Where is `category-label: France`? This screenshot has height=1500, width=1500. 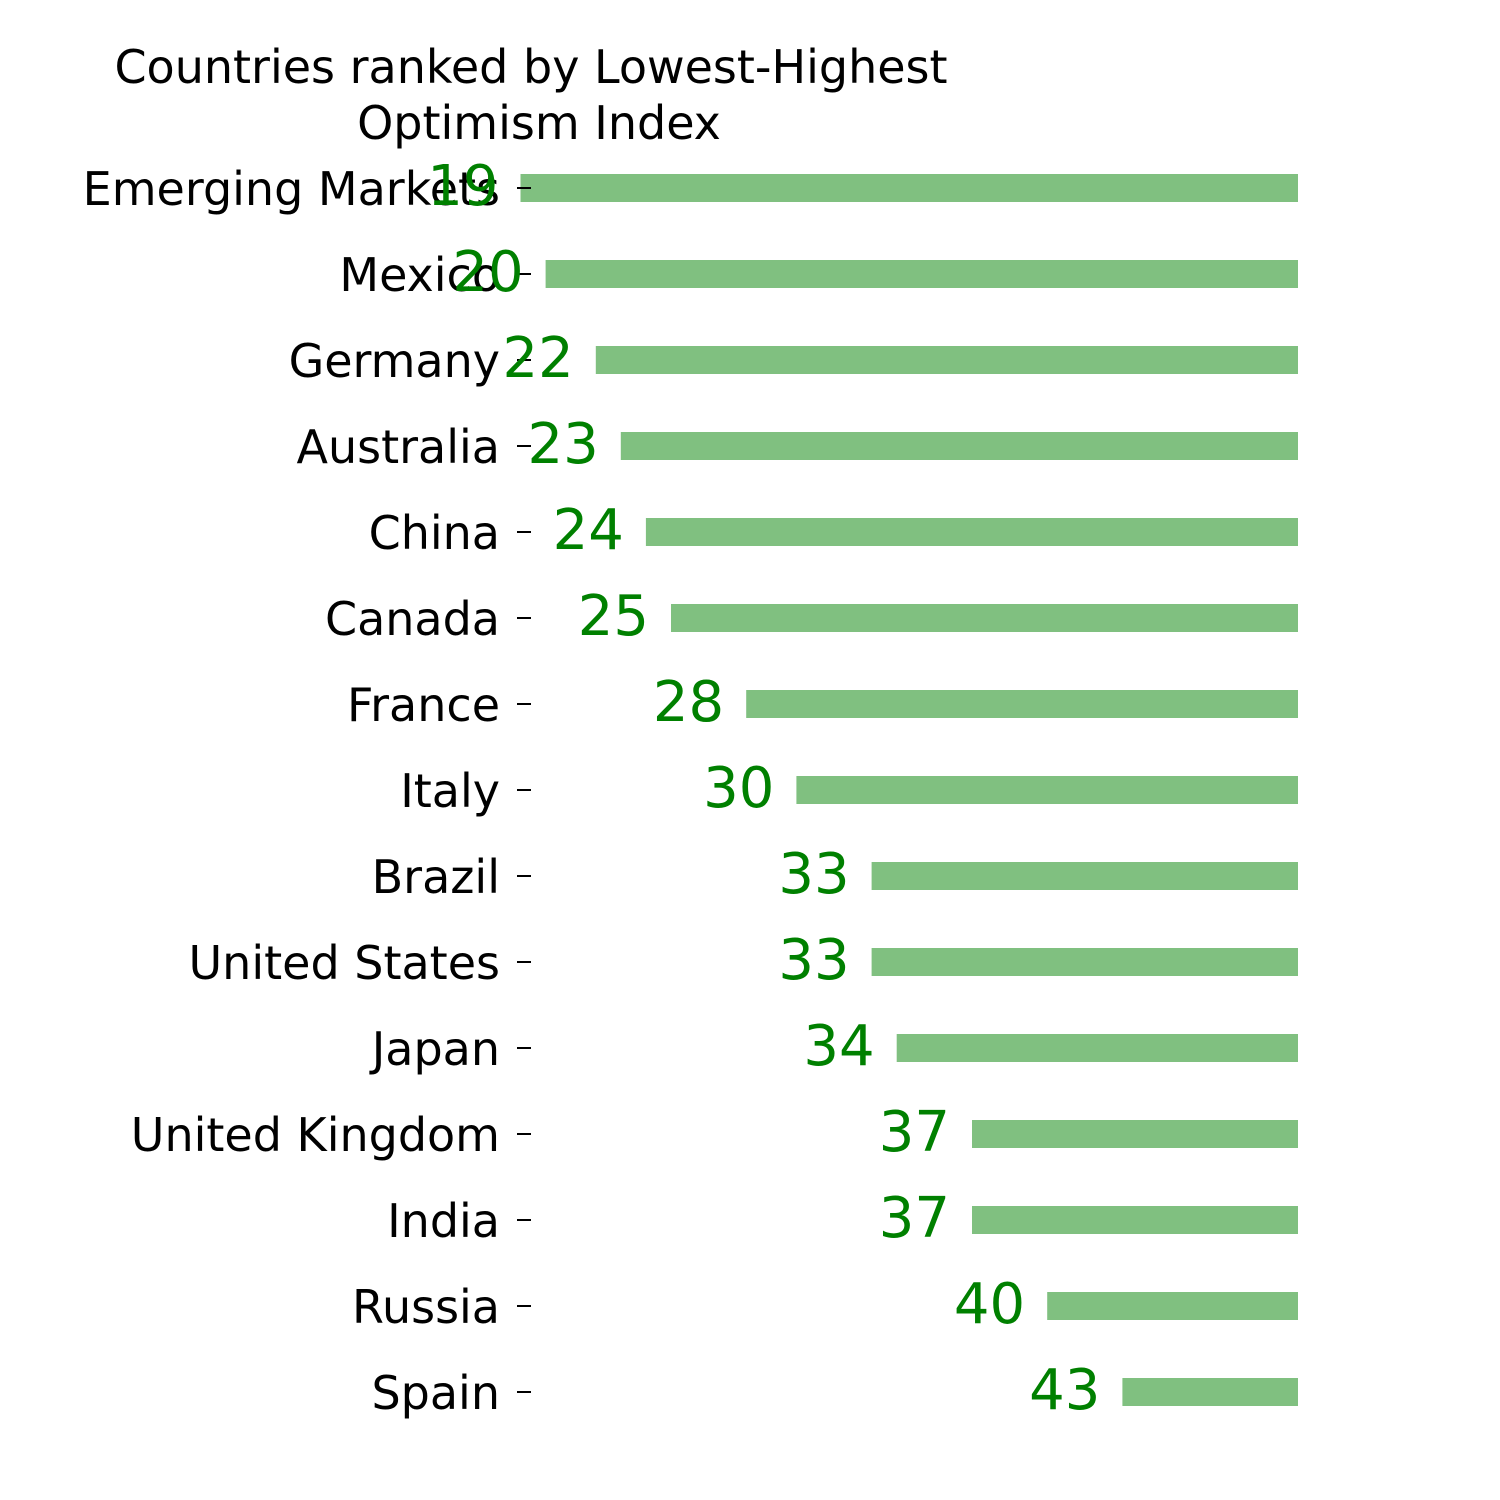 category-label: France is located at coordinates (423, 705).